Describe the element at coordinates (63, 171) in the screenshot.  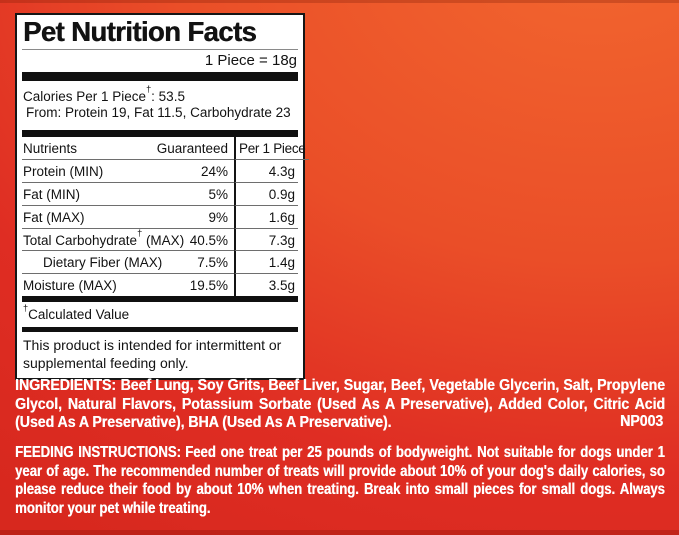
I see `nutrient-name: Protein (MIN)` at that location.